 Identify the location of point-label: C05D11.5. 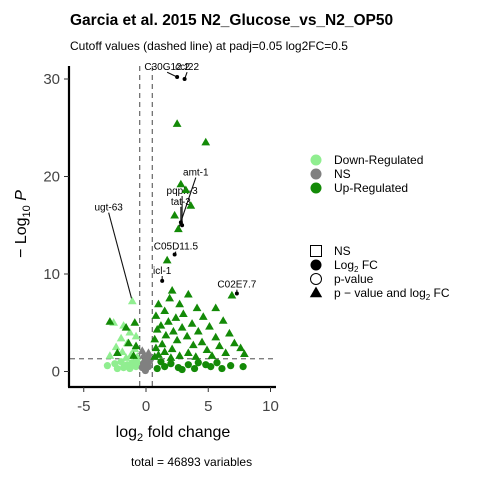
(176, 247).